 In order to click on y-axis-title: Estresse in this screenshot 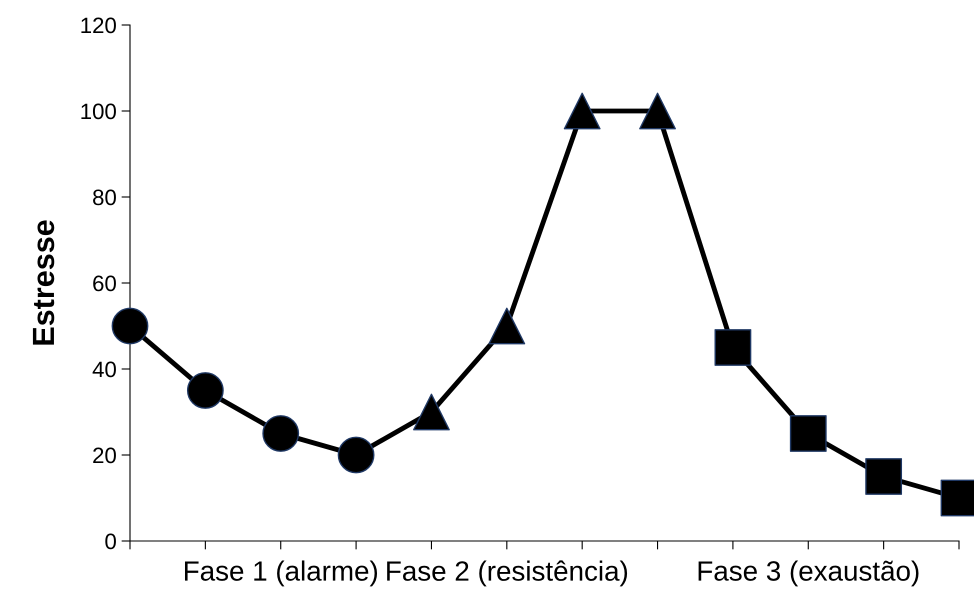, I will do `click(43, 282)`.